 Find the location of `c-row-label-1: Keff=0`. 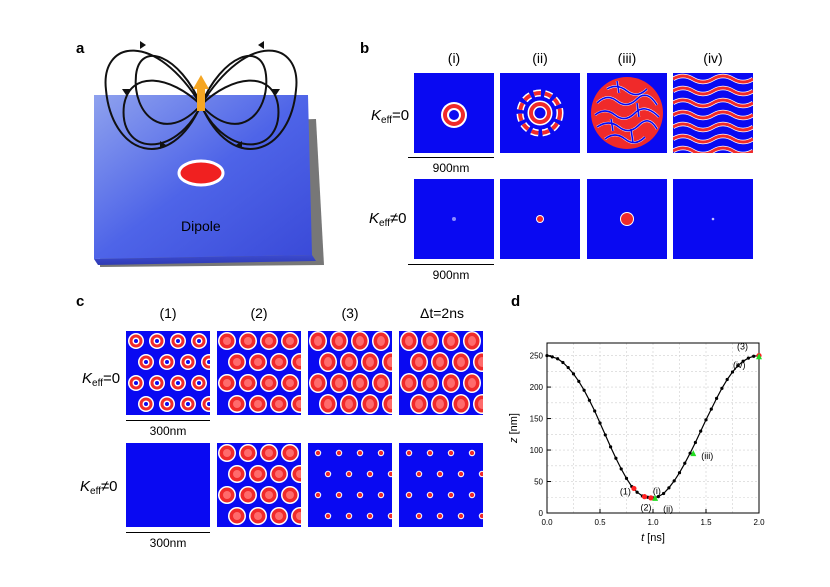

c-row-label-1: Keff=0 is located at coordinates (101, 379).